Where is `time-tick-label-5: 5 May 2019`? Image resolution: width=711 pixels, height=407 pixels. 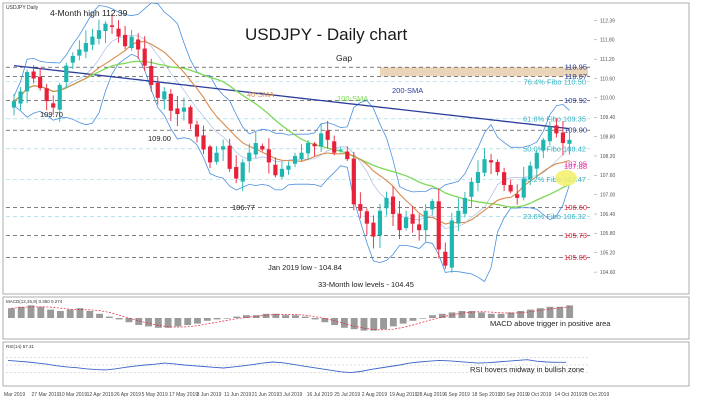 time-tick-label-5: 5 May 2019 is located at coordinates (155, 395).